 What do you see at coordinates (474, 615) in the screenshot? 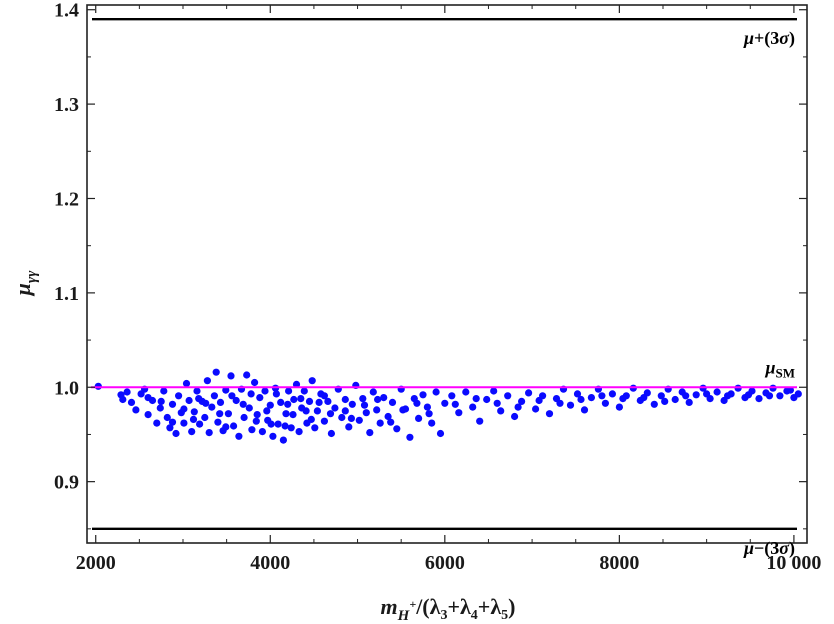
I see `x-axis-title-l4: 4` at bounding box center [474, 615].